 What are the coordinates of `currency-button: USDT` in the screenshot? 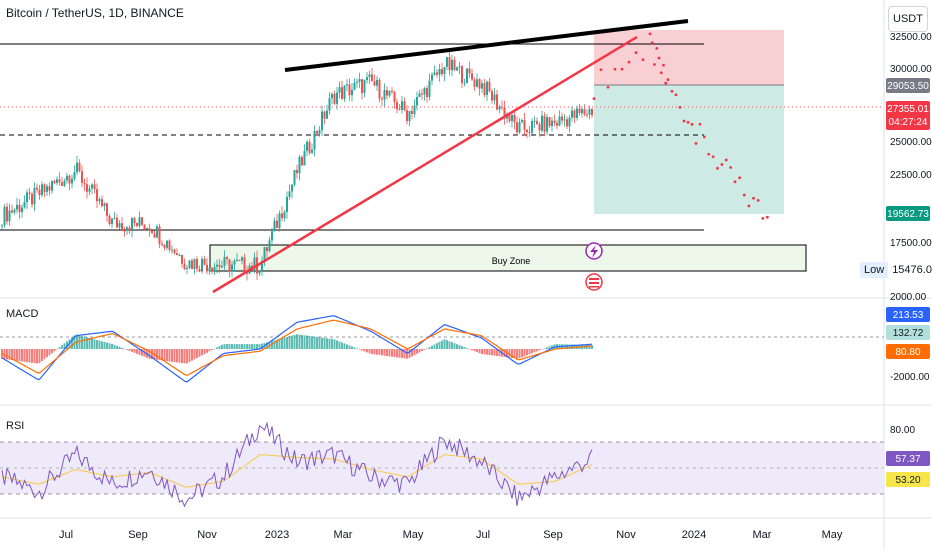 It's located at (908, 19).